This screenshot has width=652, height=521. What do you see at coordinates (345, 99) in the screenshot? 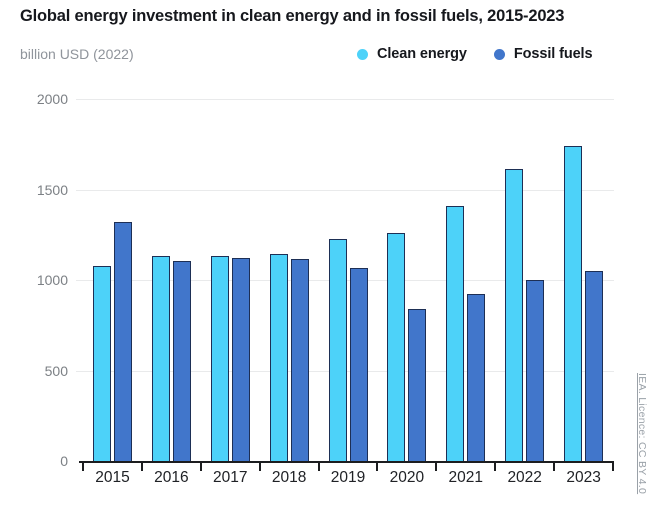
I see `gridline-2000` at bounding box center [345, 99].